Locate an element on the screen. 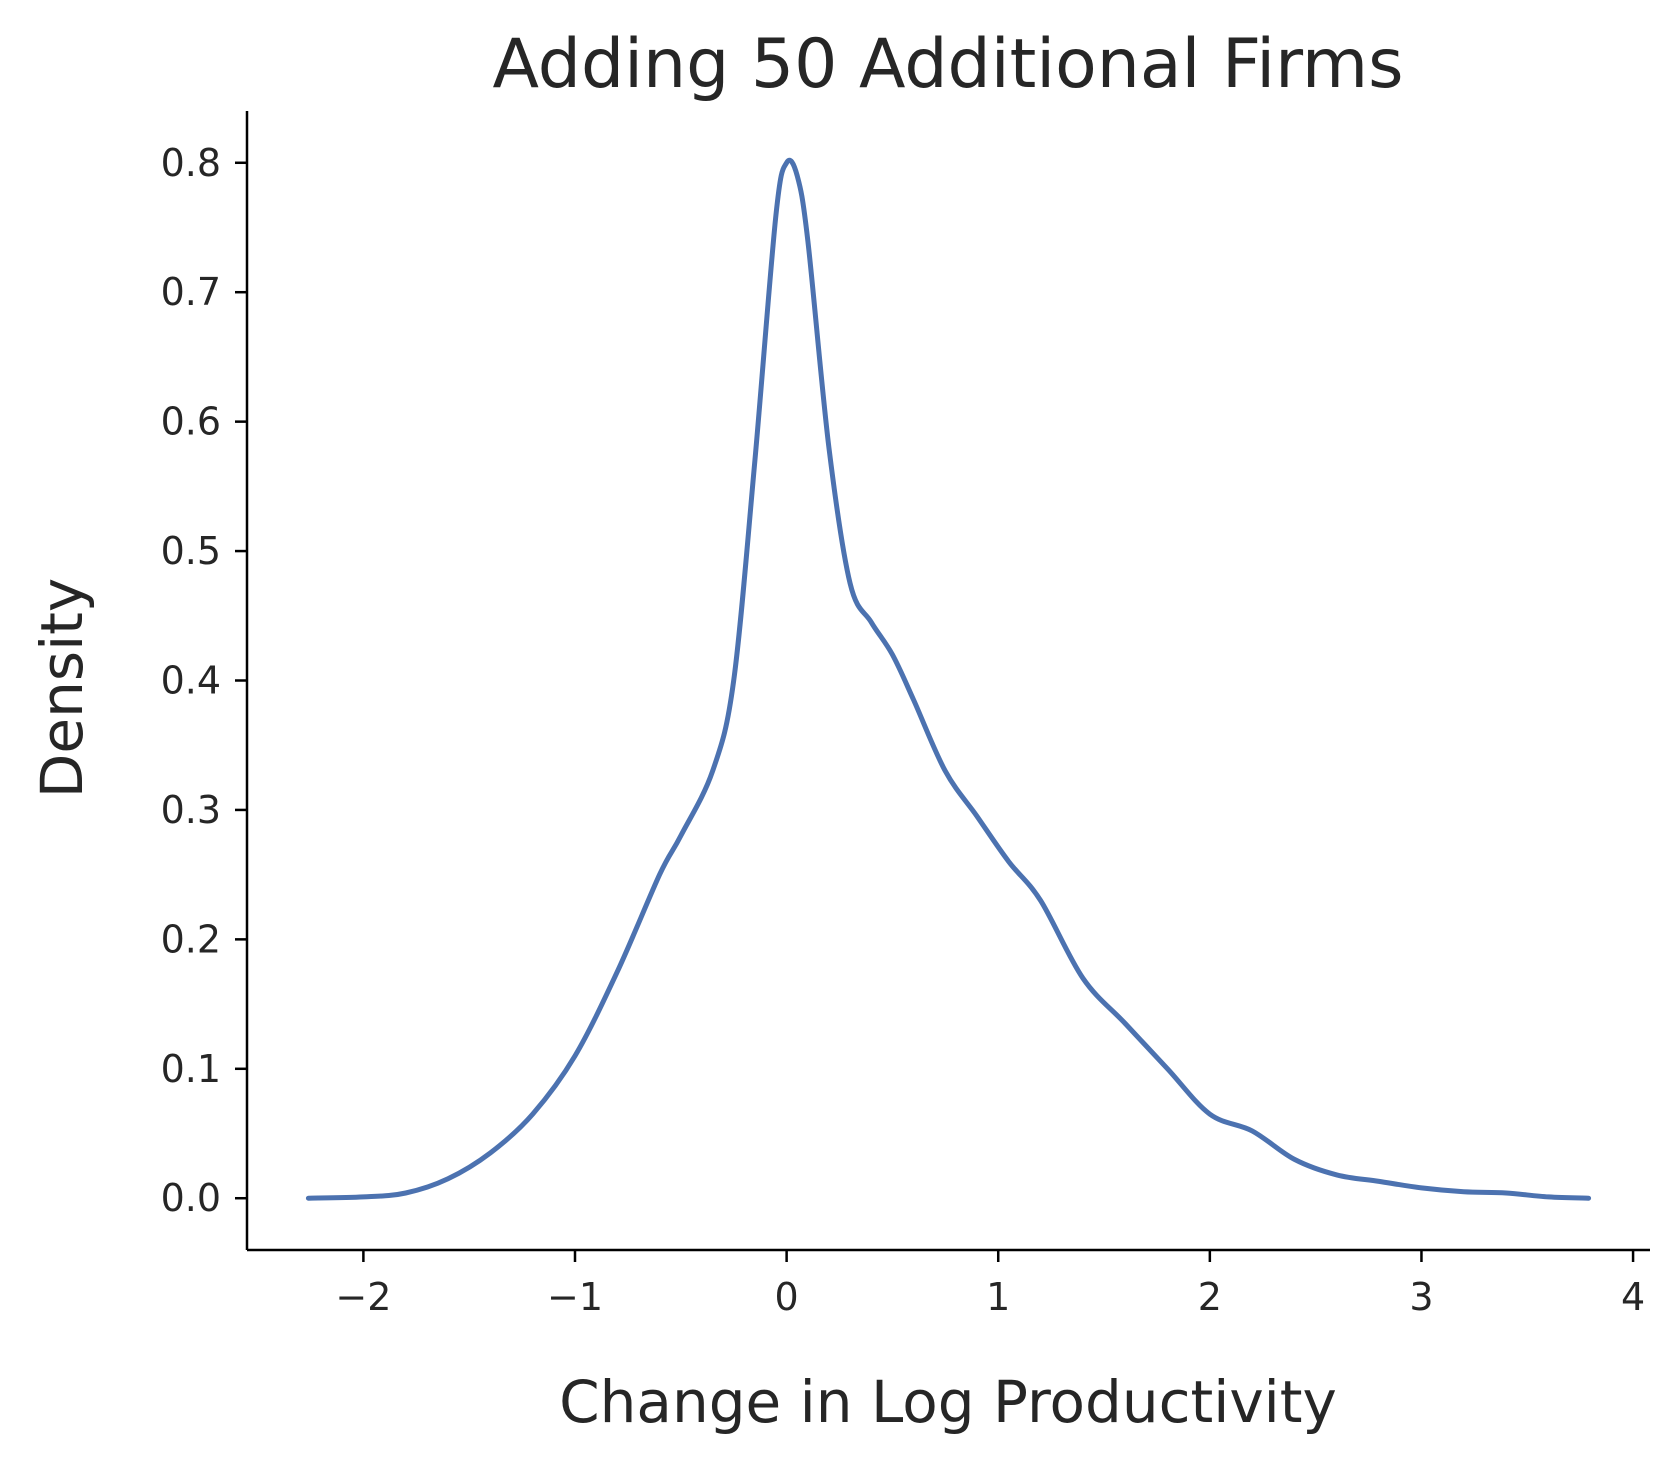 Image resolution: width=1677 pixels, height=1459 pixels. y-tick-label: 0.8 is located at coordinates (191, 163).